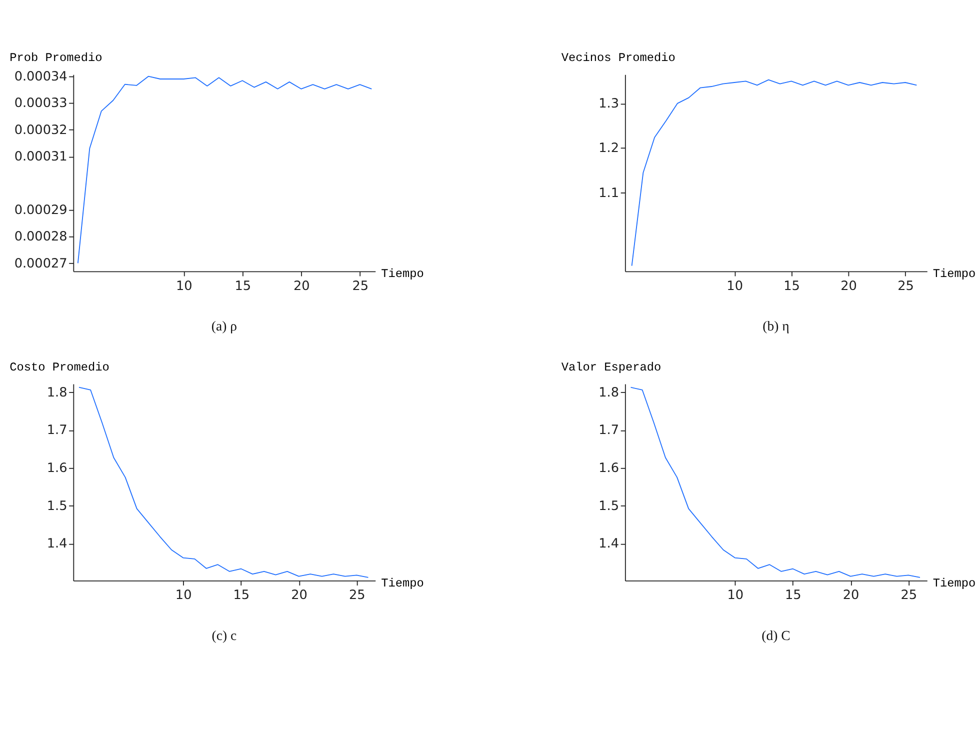 This screenshot has width=980, height=730. What do you see at coordinates (609, 193) in the screenshot?
I see `y-tick-label: 1.1` at bounding box center [609, 193].